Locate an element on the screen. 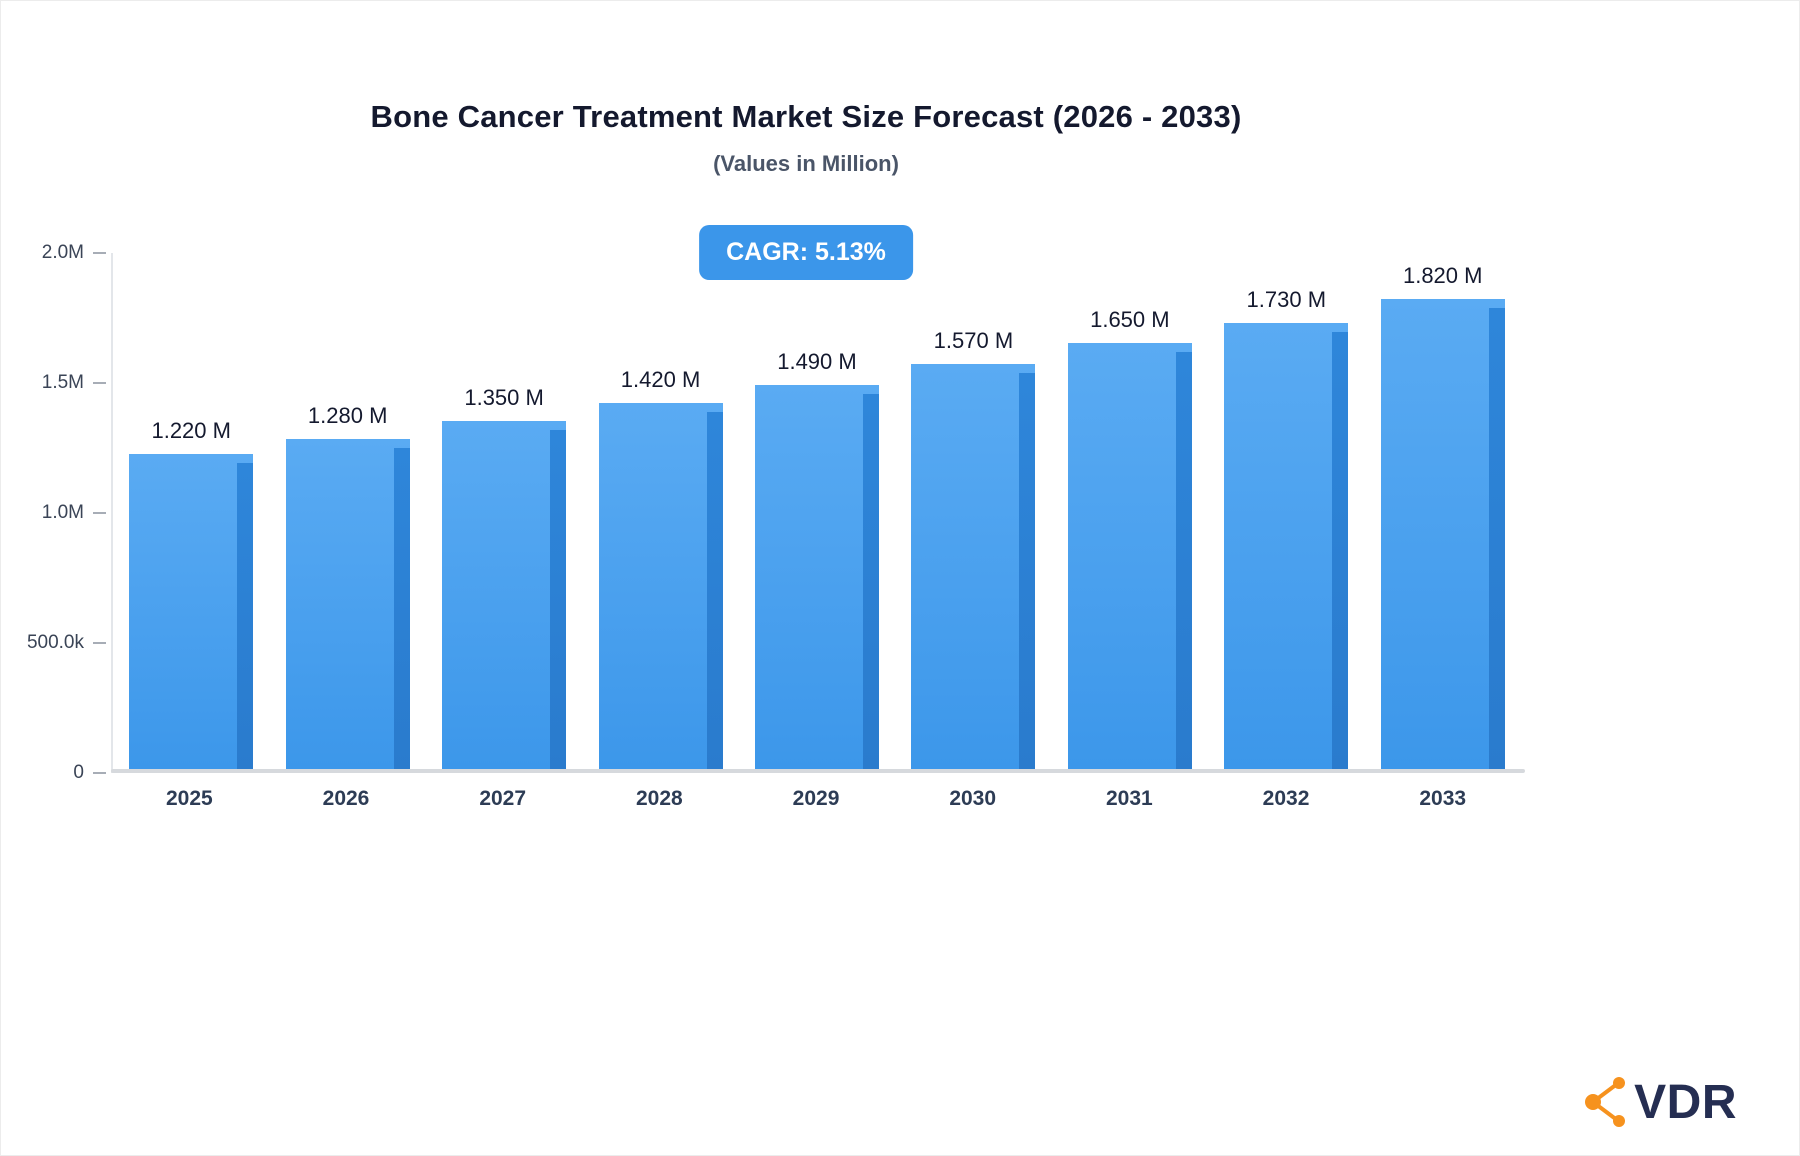 The width and height of the screenshot is (1800, 1156). x-axis-label-2031: 2031 is located at coordinates (1129, 798).